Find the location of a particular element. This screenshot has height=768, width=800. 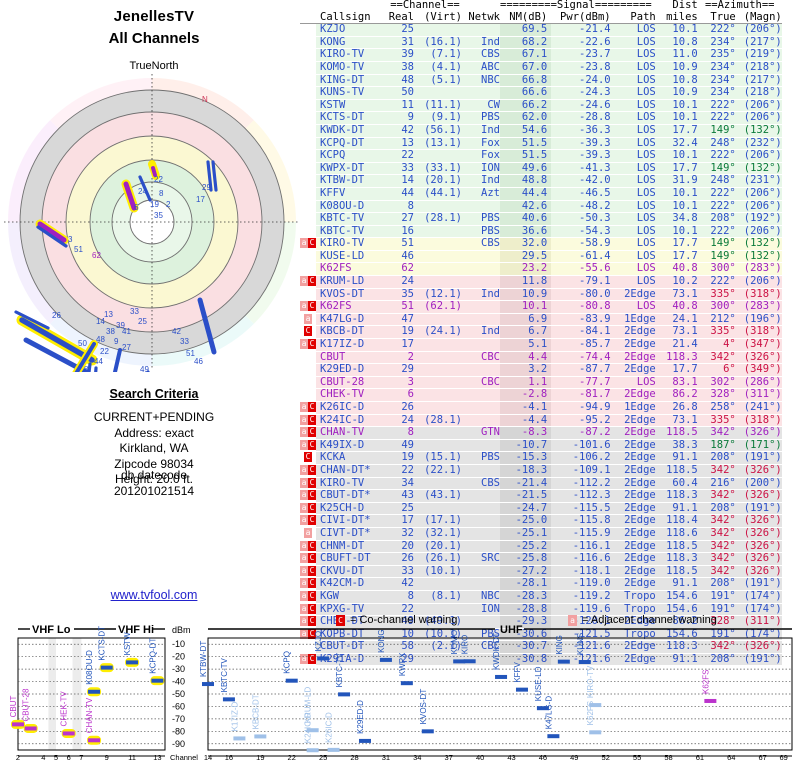

table-row: a C KRUM-LD 24 11.8 -79.1 LOS 10.2 222° (206°) is located at coordinates (541, 282).